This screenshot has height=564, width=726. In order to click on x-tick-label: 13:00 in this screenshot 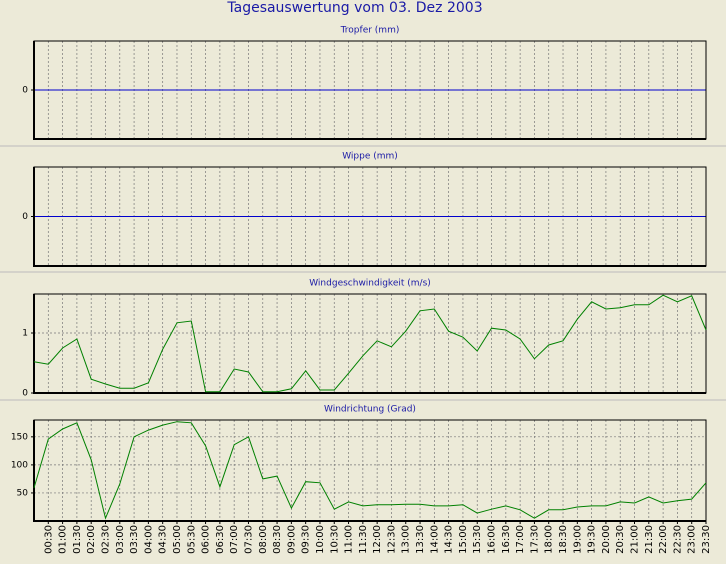, I will do `click(406, 539)`.